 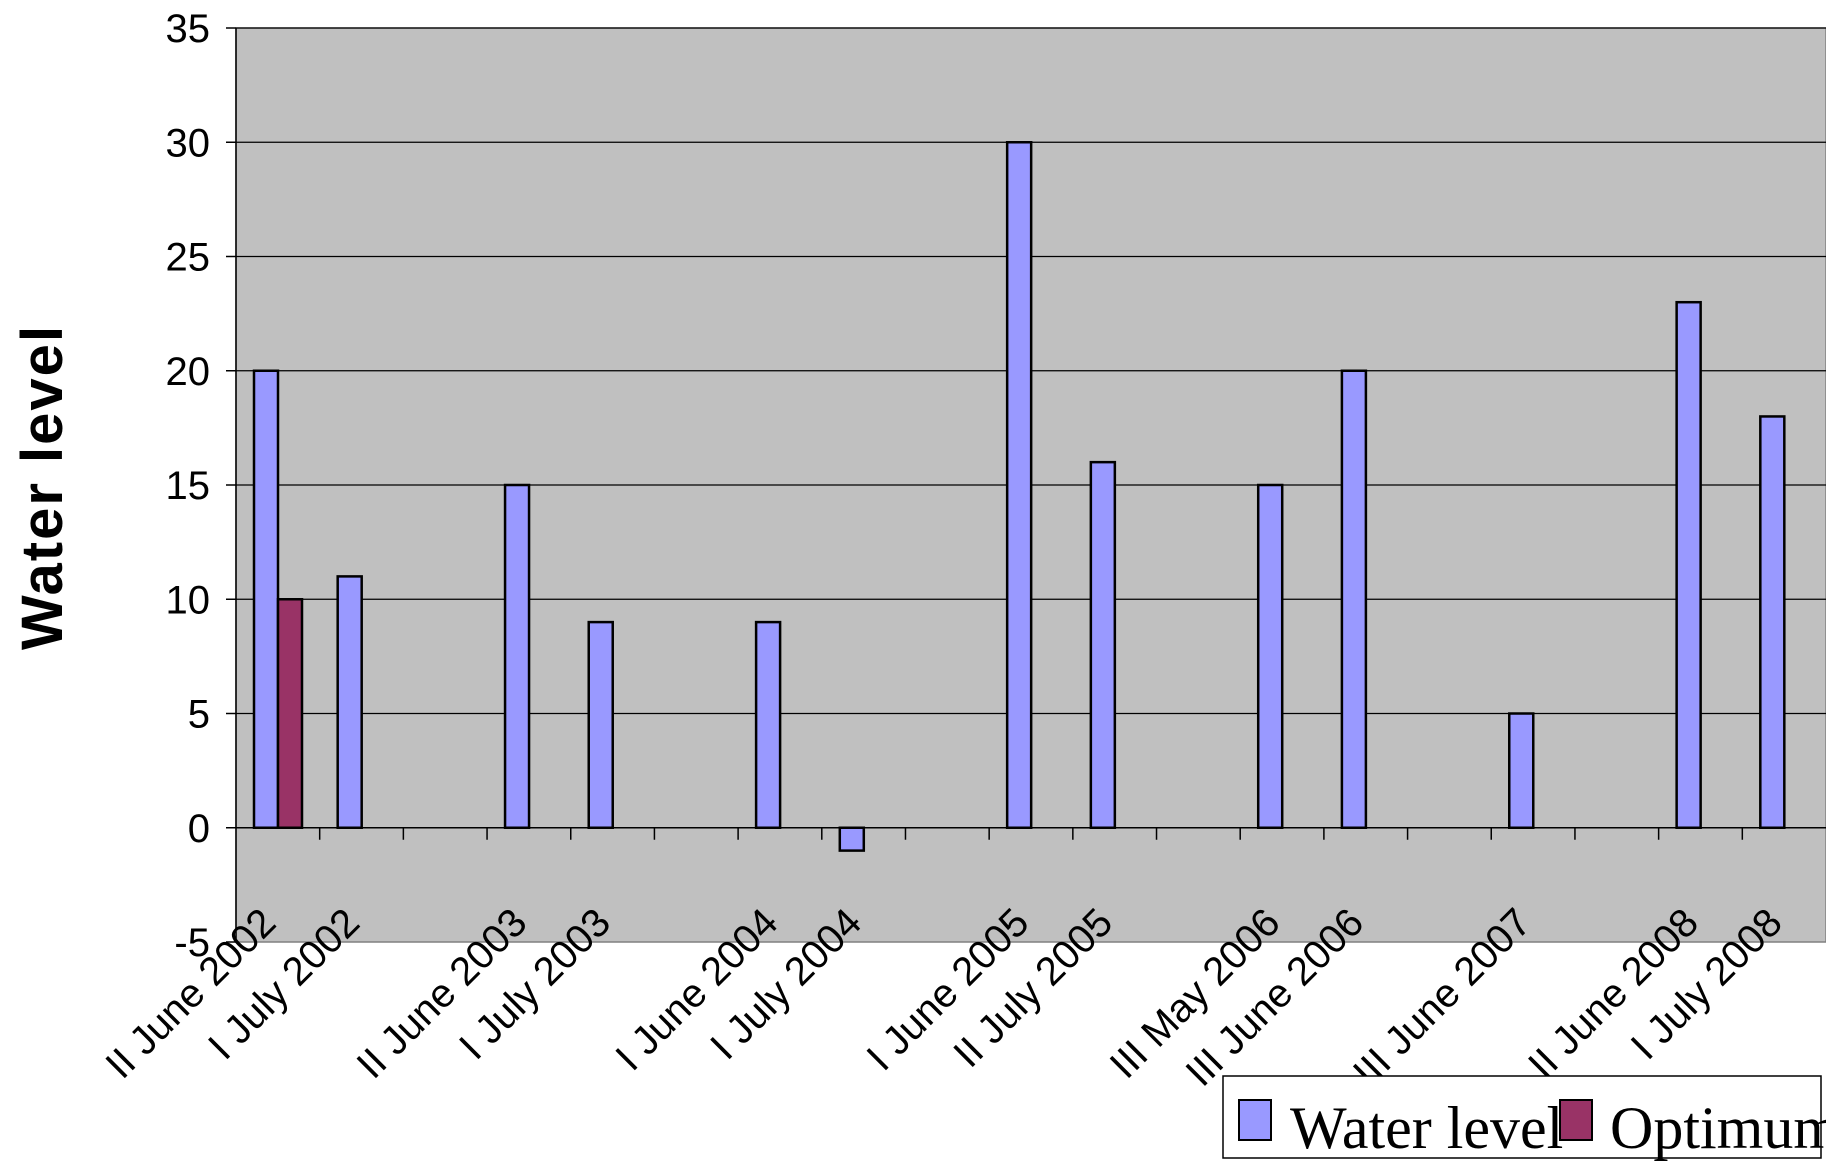 What do you see at coordinates (1031, 833) in the screenshot?
I see `x-axis-ticks` at bounding box center [1031, 833].